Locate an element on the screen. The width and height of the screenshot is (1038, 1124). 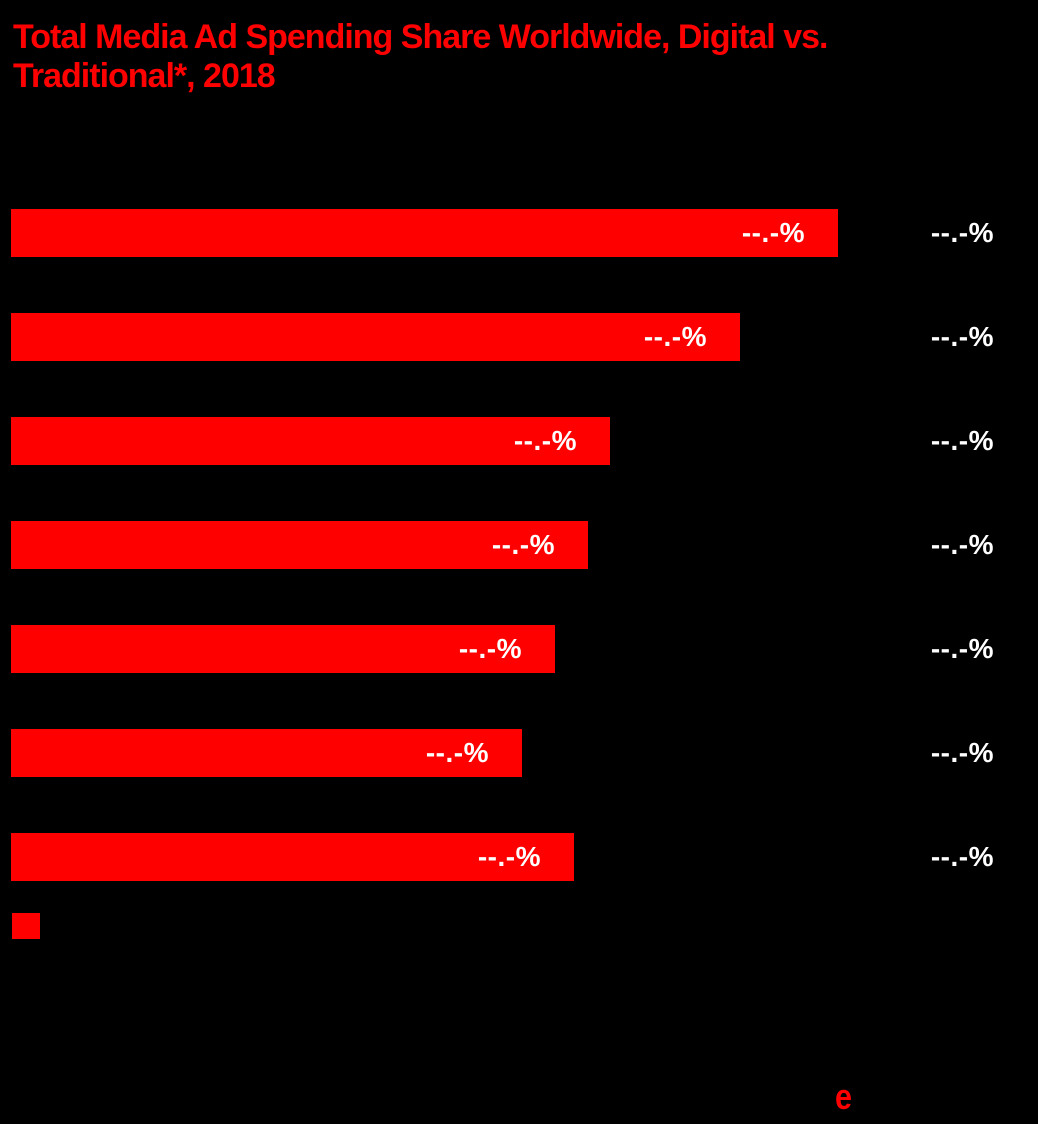
emarketer-logo-e-icon: e is located at coordinates (844, 1096).